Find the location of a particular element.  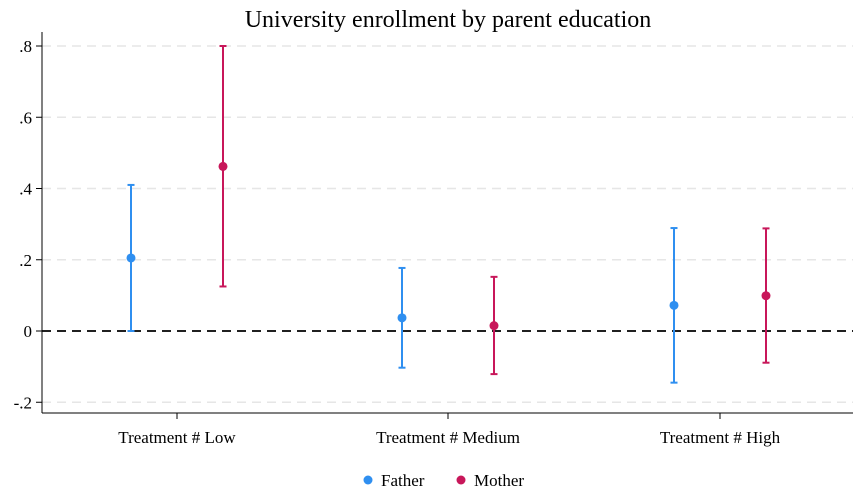

legend-label: Mother is located at coordinates (499, 479).